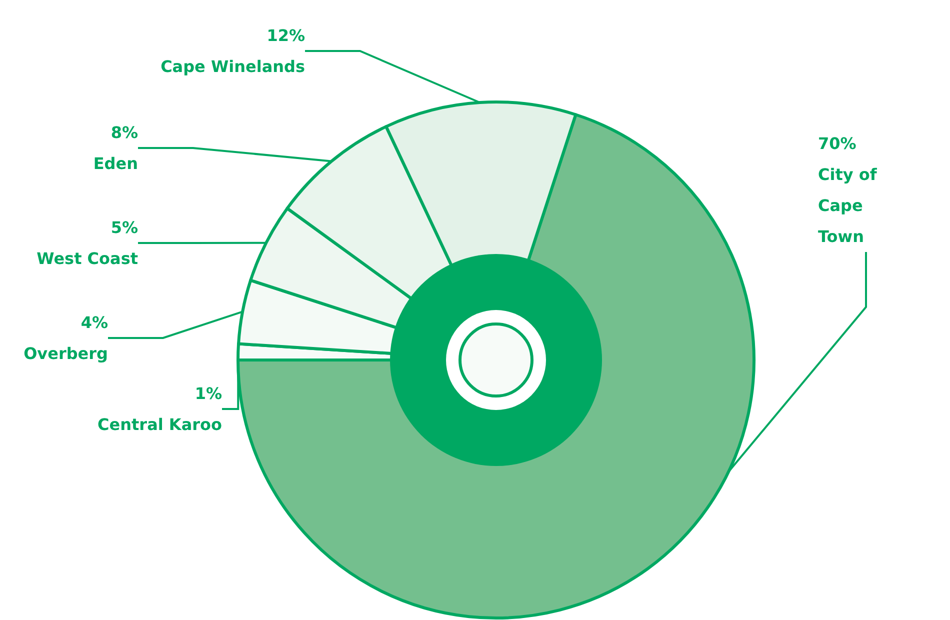 Image resolution: width=950 pixels, height=620 pixels. What do you see at coordinates (115, 163) in the screenshot?
I see `slice-label: Eden` at bounding box center [115, 163].